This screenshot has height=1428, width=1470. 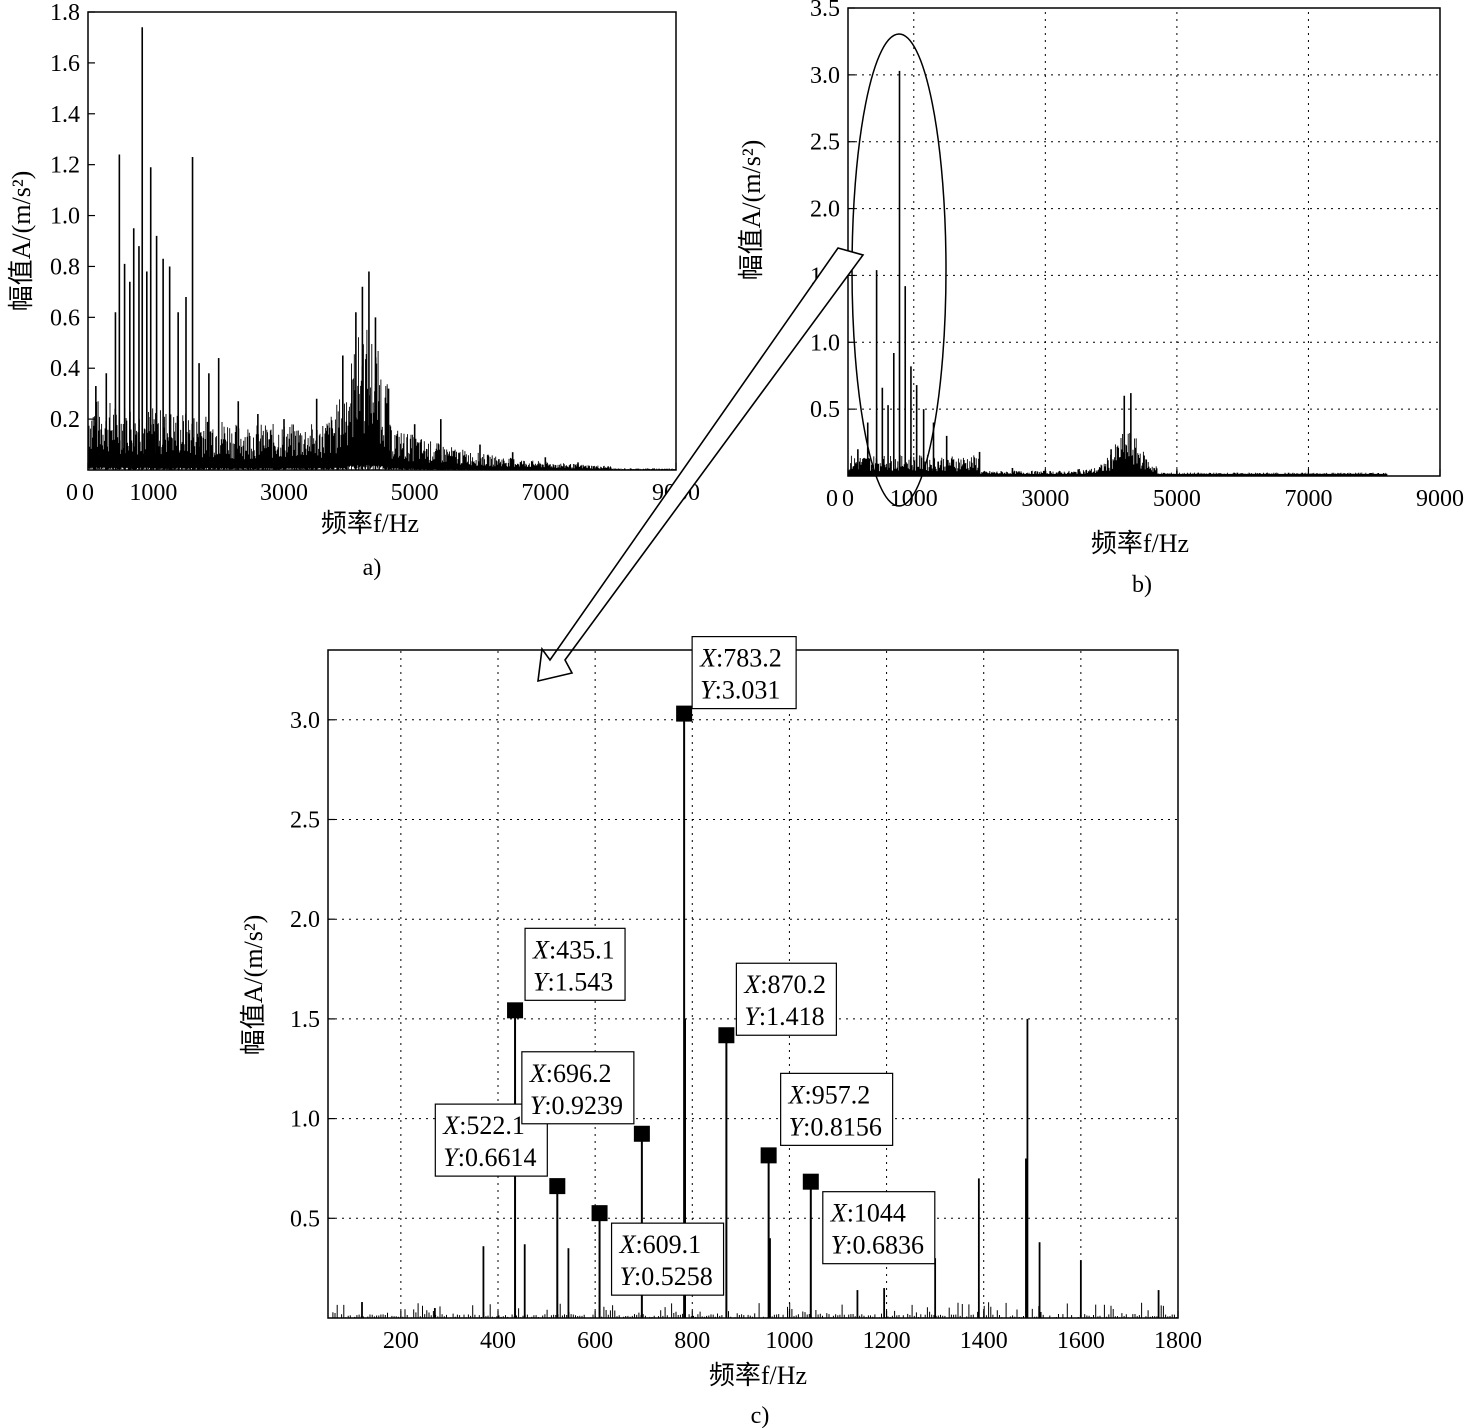 What do you see at coordinates (65, 13) in the screenshot?
I see `a-ytick-label: 1.8` at bounding box center [65, 13].